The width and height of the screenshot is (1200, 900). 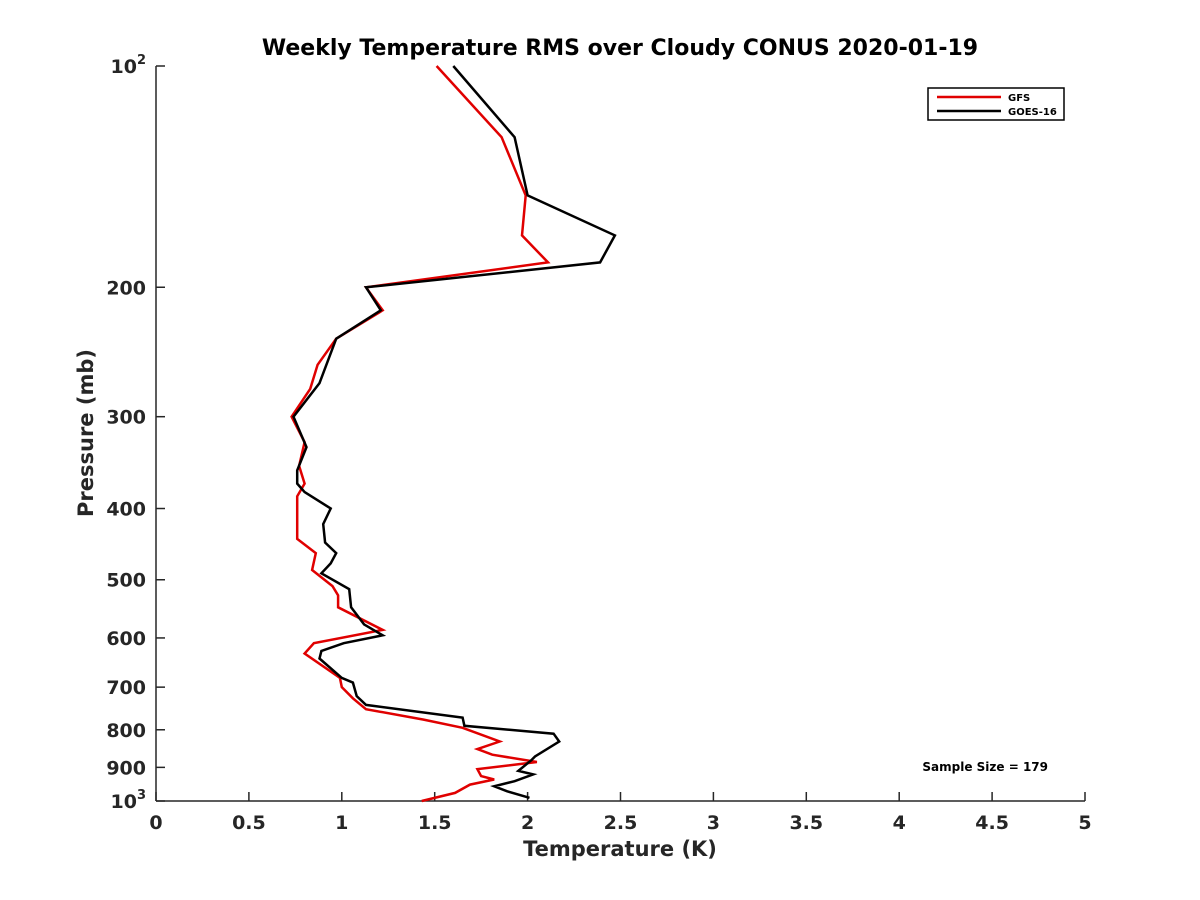 I want to click on sample-size-annotation: Sample Size = 179, so click(x=985, y=767).